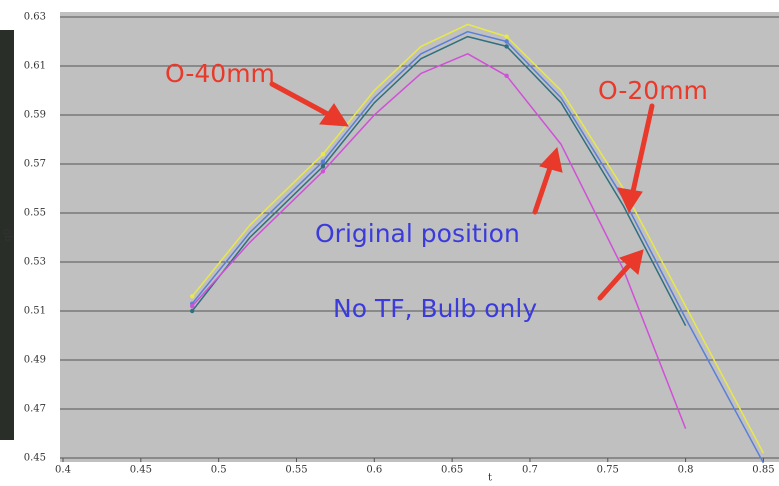 The image size is (779, 486). I want to click on y-tick-label: 0.53, so click(35, 262).